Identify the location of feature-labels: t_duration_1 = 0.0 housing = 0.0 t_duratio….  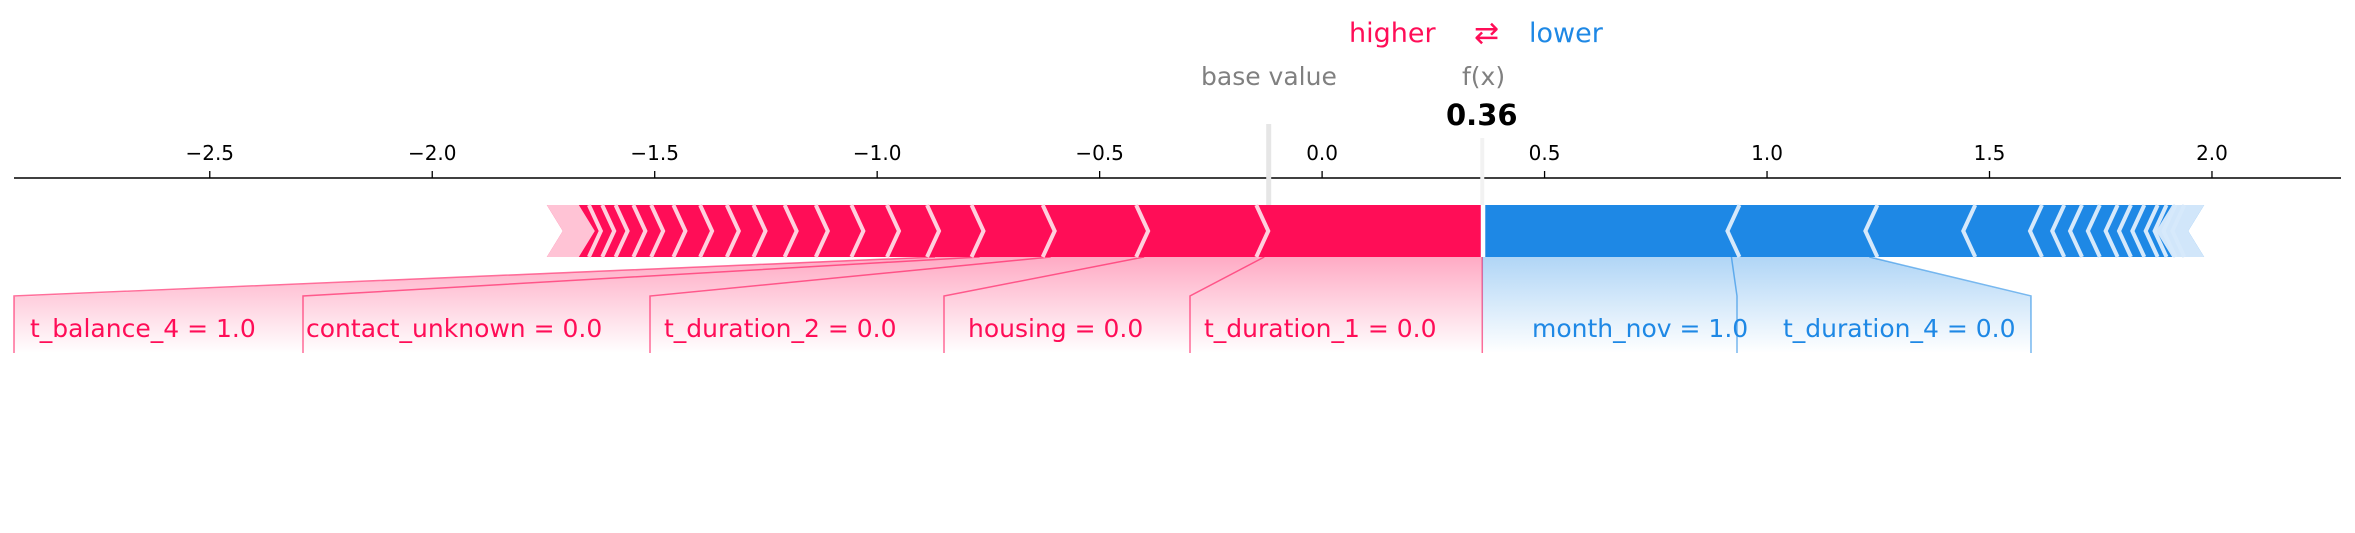
(1023, 328).